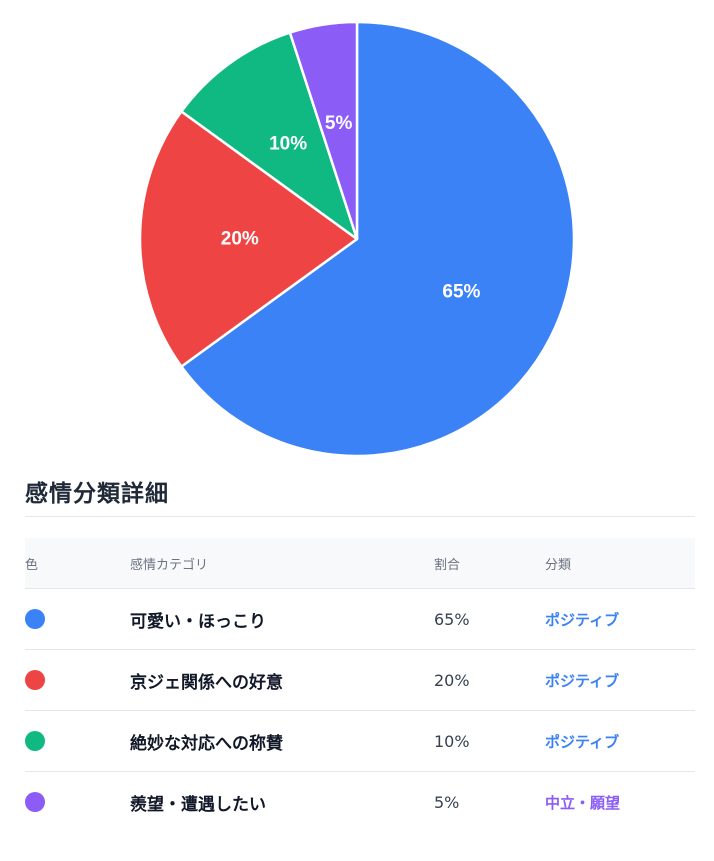 The image size is (714, 861). I want to click on ratio-cell: 65%, so click(489, 619).